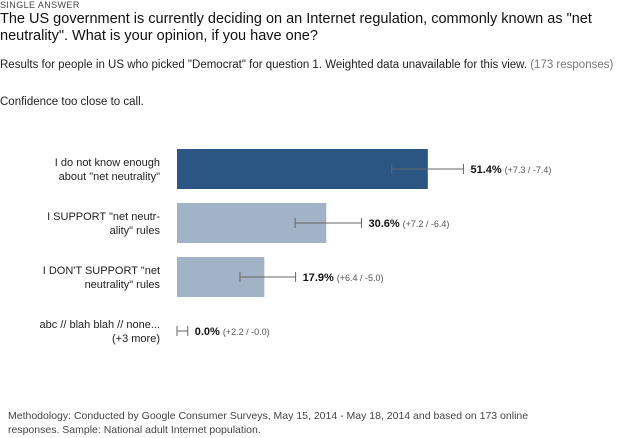  I want to click on response-count: (173 responses), so click(572, 65).